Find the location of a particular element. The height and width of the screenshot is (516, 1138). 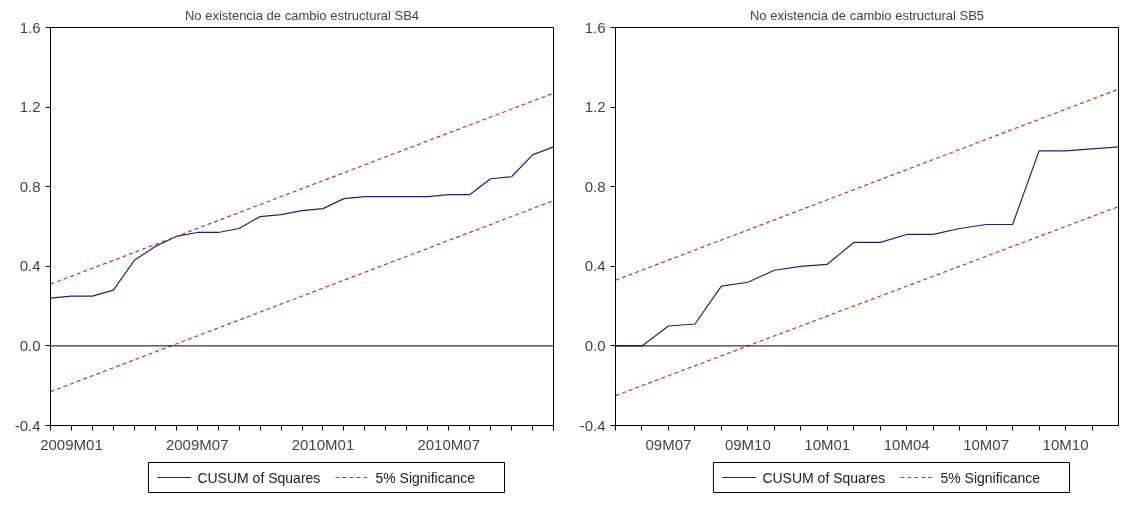

x-tick-label: 09M07 is located at coordinates (668, 444).